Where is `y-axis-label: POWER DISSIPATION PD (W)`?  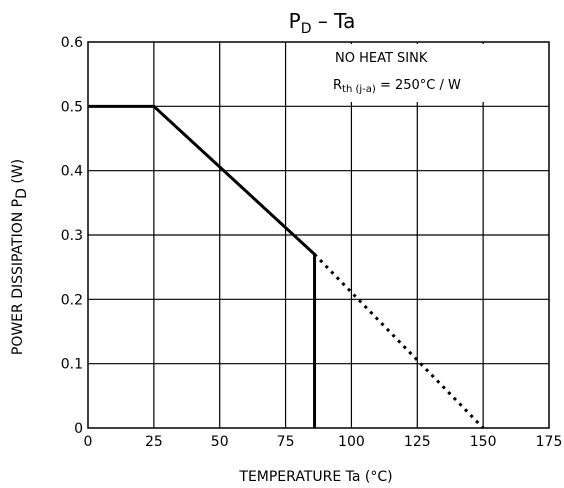
y-axis-label: POWER DISSIPATION PD (W) is located at coordinates (20, 257).